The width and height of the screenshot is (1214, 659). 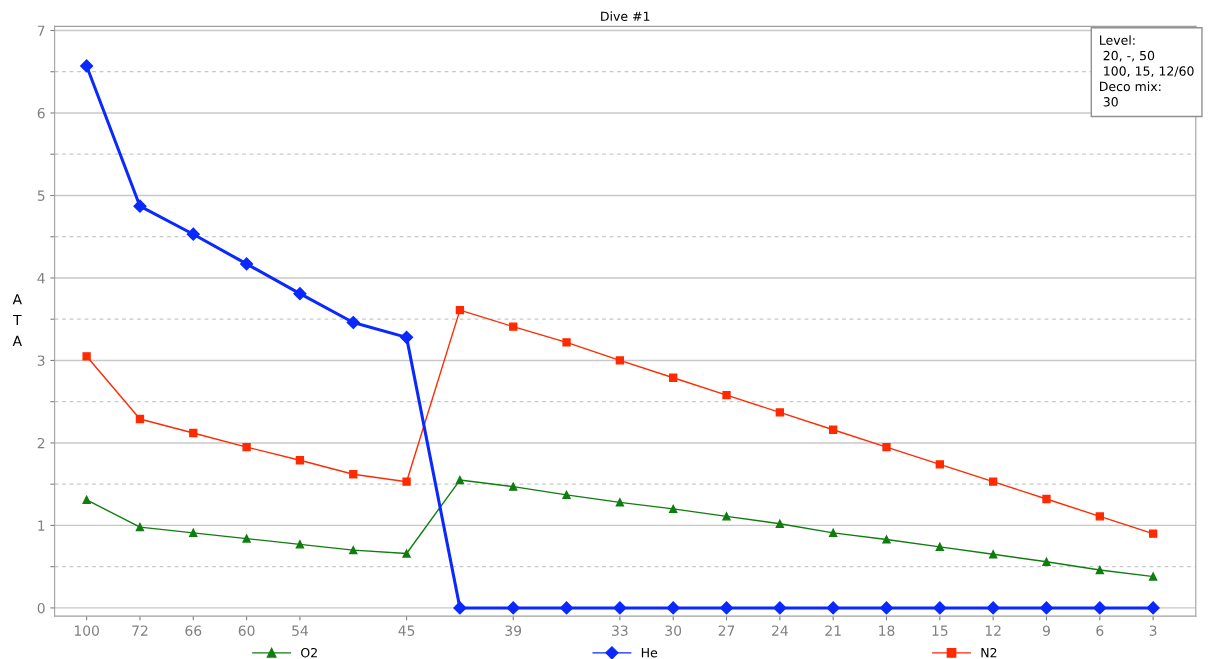 I want to click on x-tick-label: 21, so click(x=833, y=630).